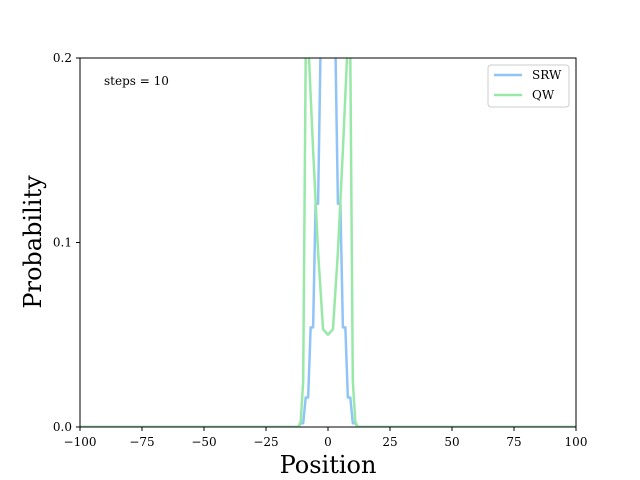 The height and width of the screenshot is (480, 640). I want to click on legend-label-qw: QW, so click(543, 95).